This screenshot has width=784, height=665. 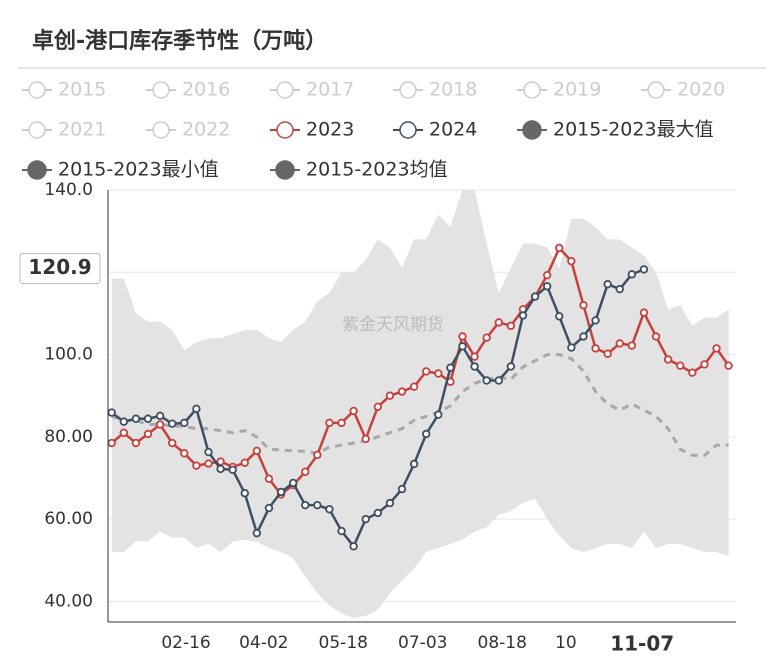 What do you see at coordinates (377, 170) in the screenshot?
I see `legend-label: 2015-2023均值` at bounding box center [377, 170].